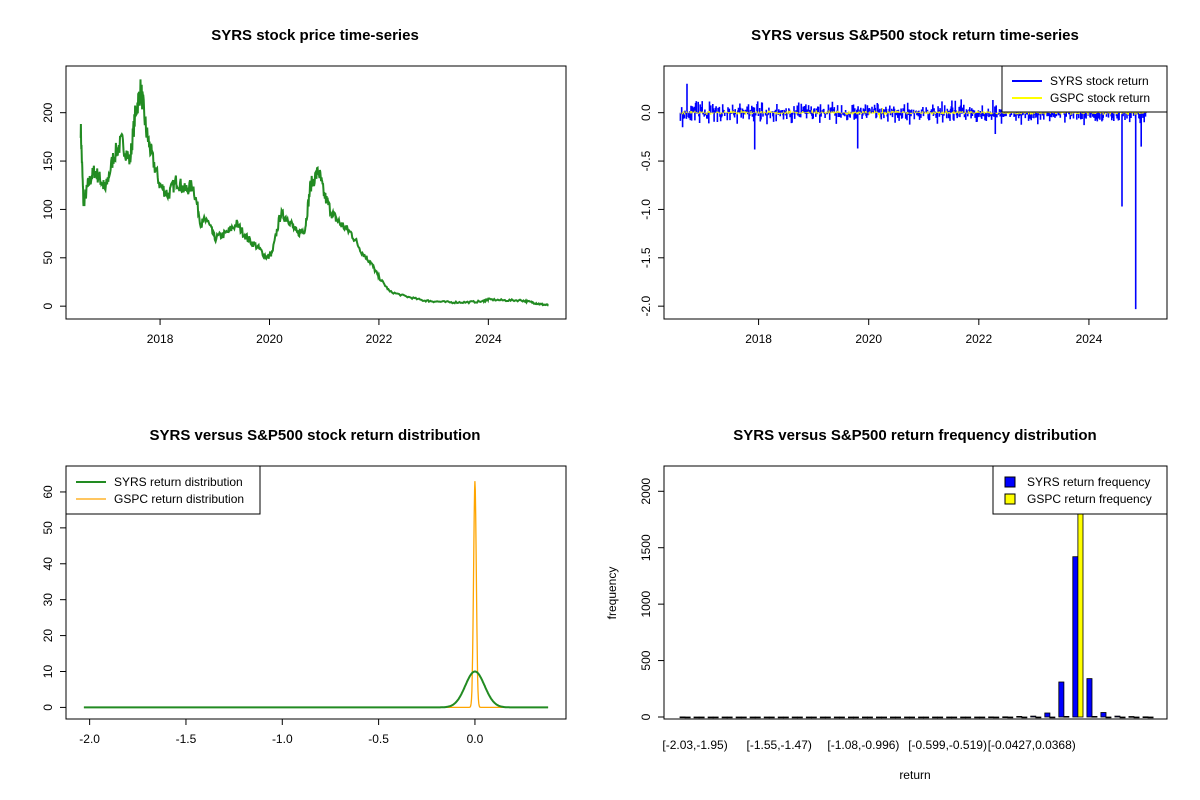  What do you see at coordinates (646, 112) in the screenshot?
I see `y-tick-label: 0.0` at bounding box center [646, 112].